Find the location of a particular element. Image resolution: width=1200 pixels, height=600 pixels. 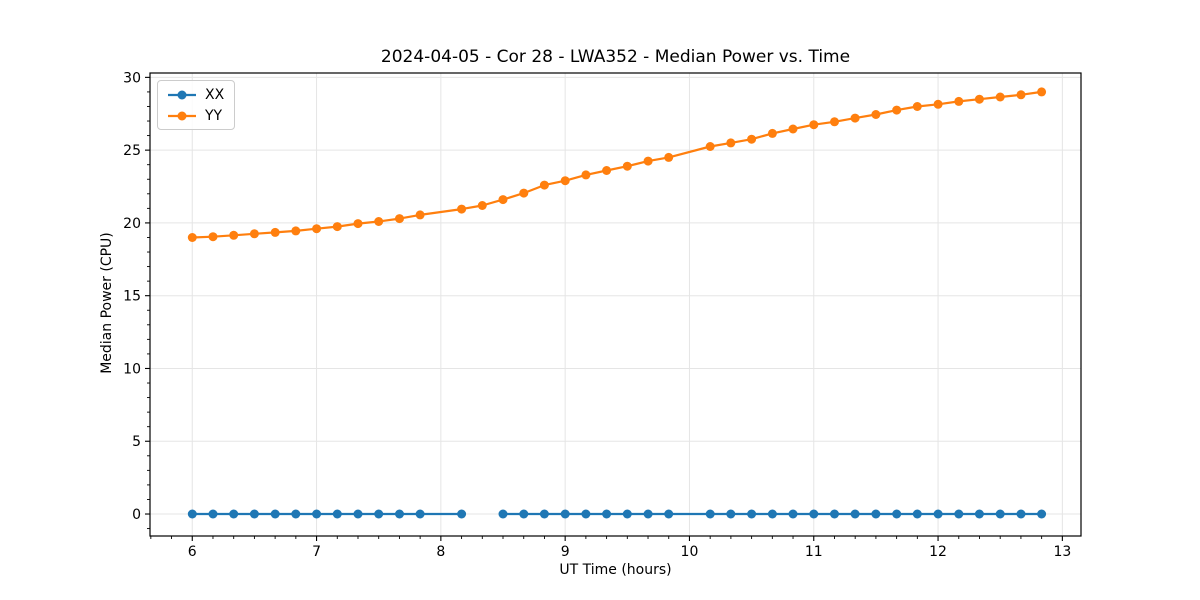

x-tick-label: 6 is located at coordinates (192, 552).